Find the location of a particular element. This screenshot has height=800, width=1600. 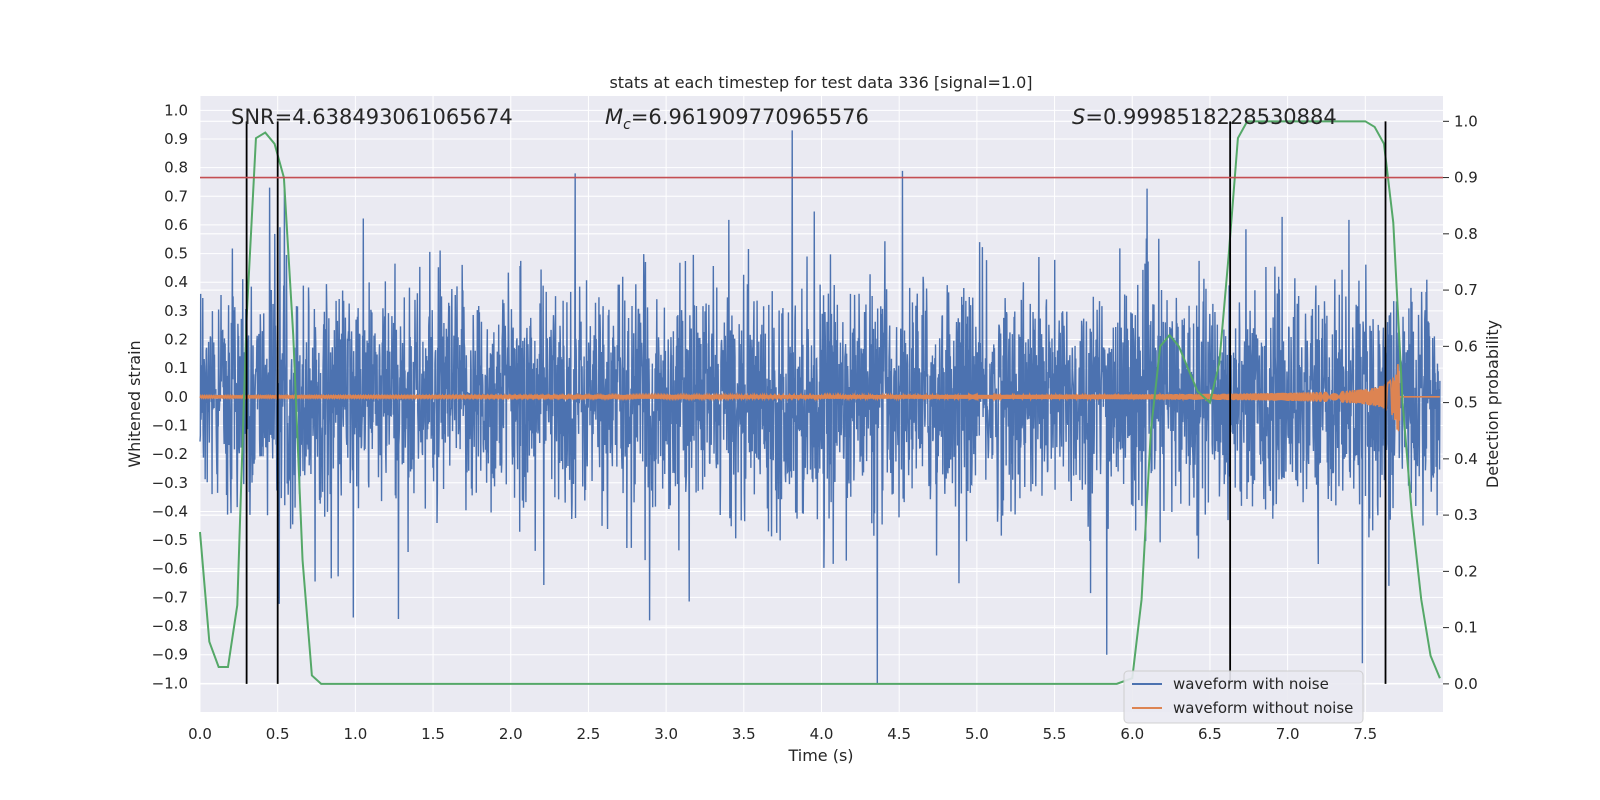

y2-tick-label: 0.2 is located at coordinates (1466, 571).